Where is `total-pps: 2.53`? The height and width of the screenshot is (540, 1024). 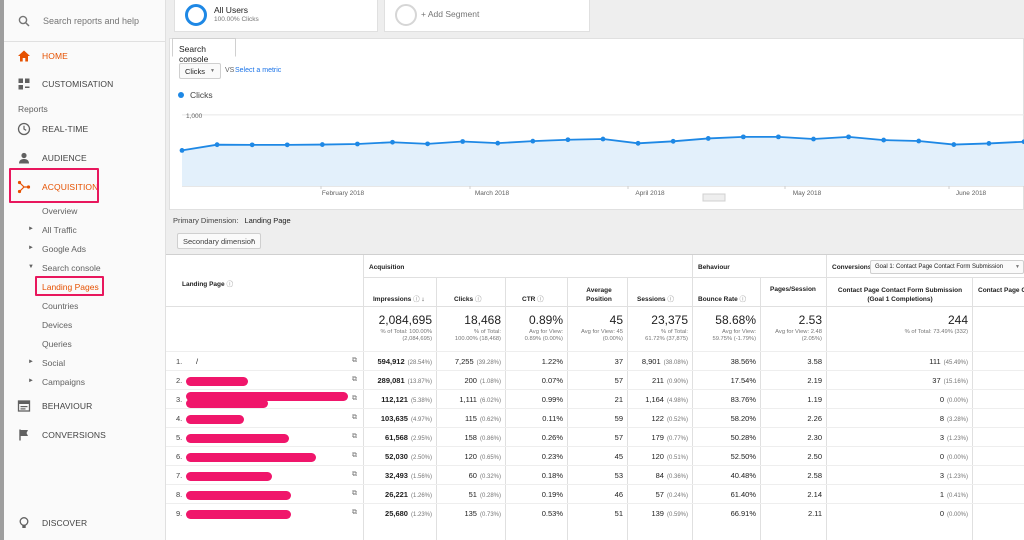
total-pps: 2.53 is located at coordinates (810, 320).